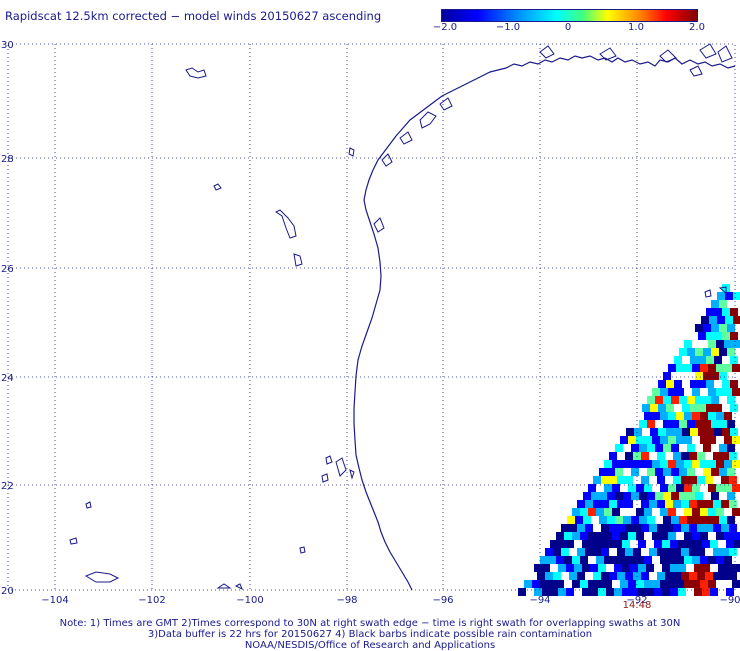 The width and height of the screenshot is (740, 651). Describe the element at coordinates (7, 318) in the screenshot. I see `latitude-labels: 20 22 24 26 28 30` at that location.